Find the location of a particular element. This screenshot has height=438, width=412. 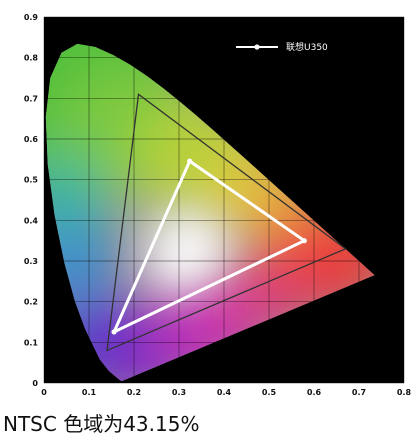

x-axis-ticks: 0 0.1 0.2 0.3 0.4 0.5 0.6 0.7 0.8 is located at coordinates (226, 392).